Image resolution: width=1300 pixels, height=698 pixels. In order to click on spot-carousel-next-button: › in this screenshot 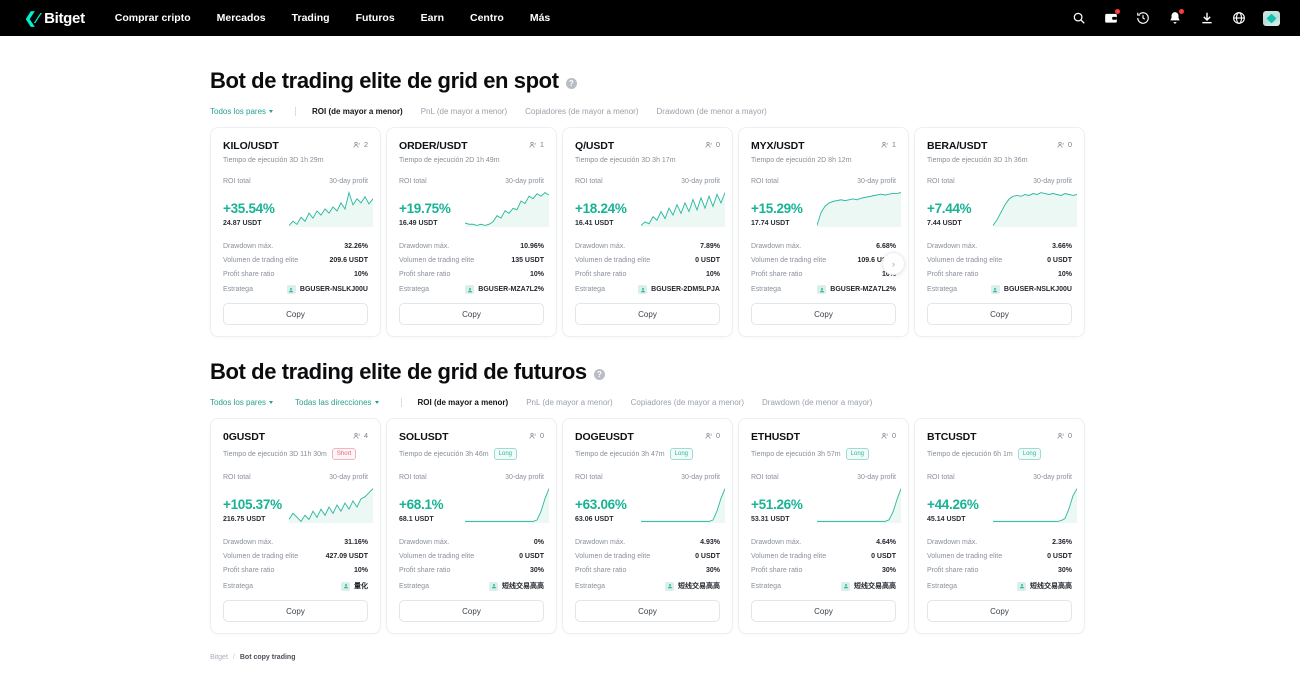, I will do `click(893, 263)`.